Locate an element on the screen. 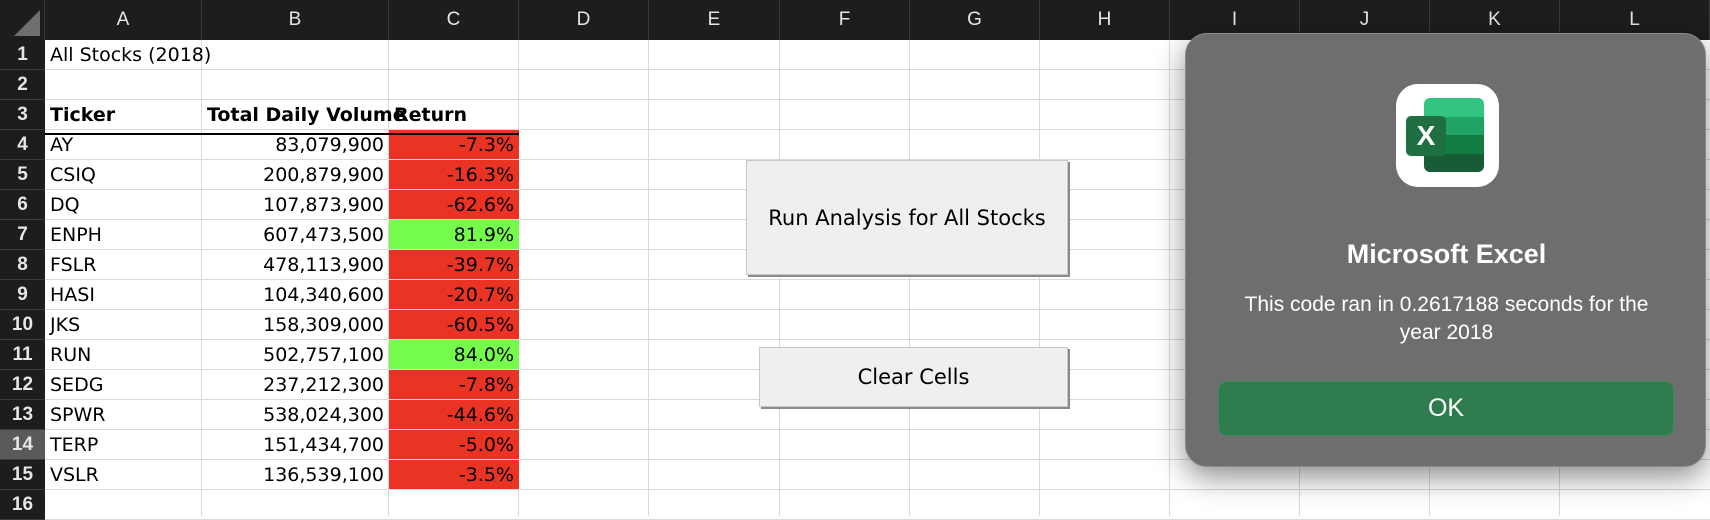  row-header-3: 3 is located at coordinates (22, 115).